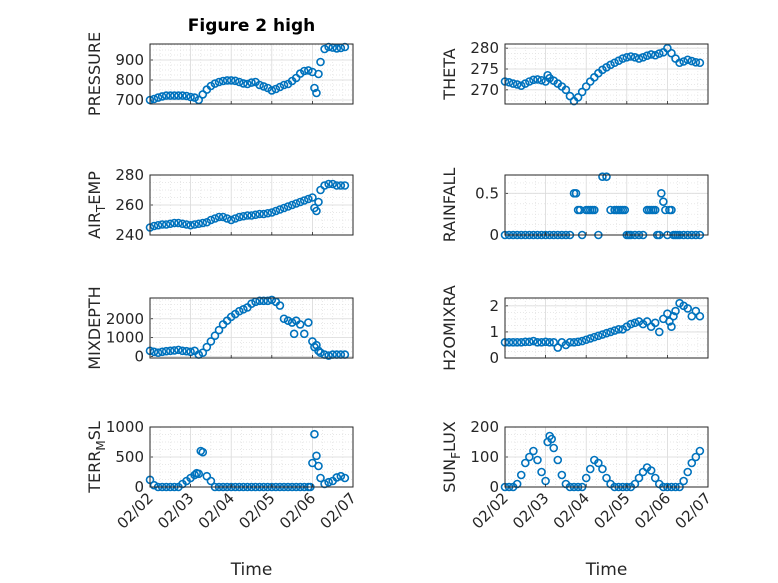  I want to click on x-tick-label: 02/05, so click(256, 510).